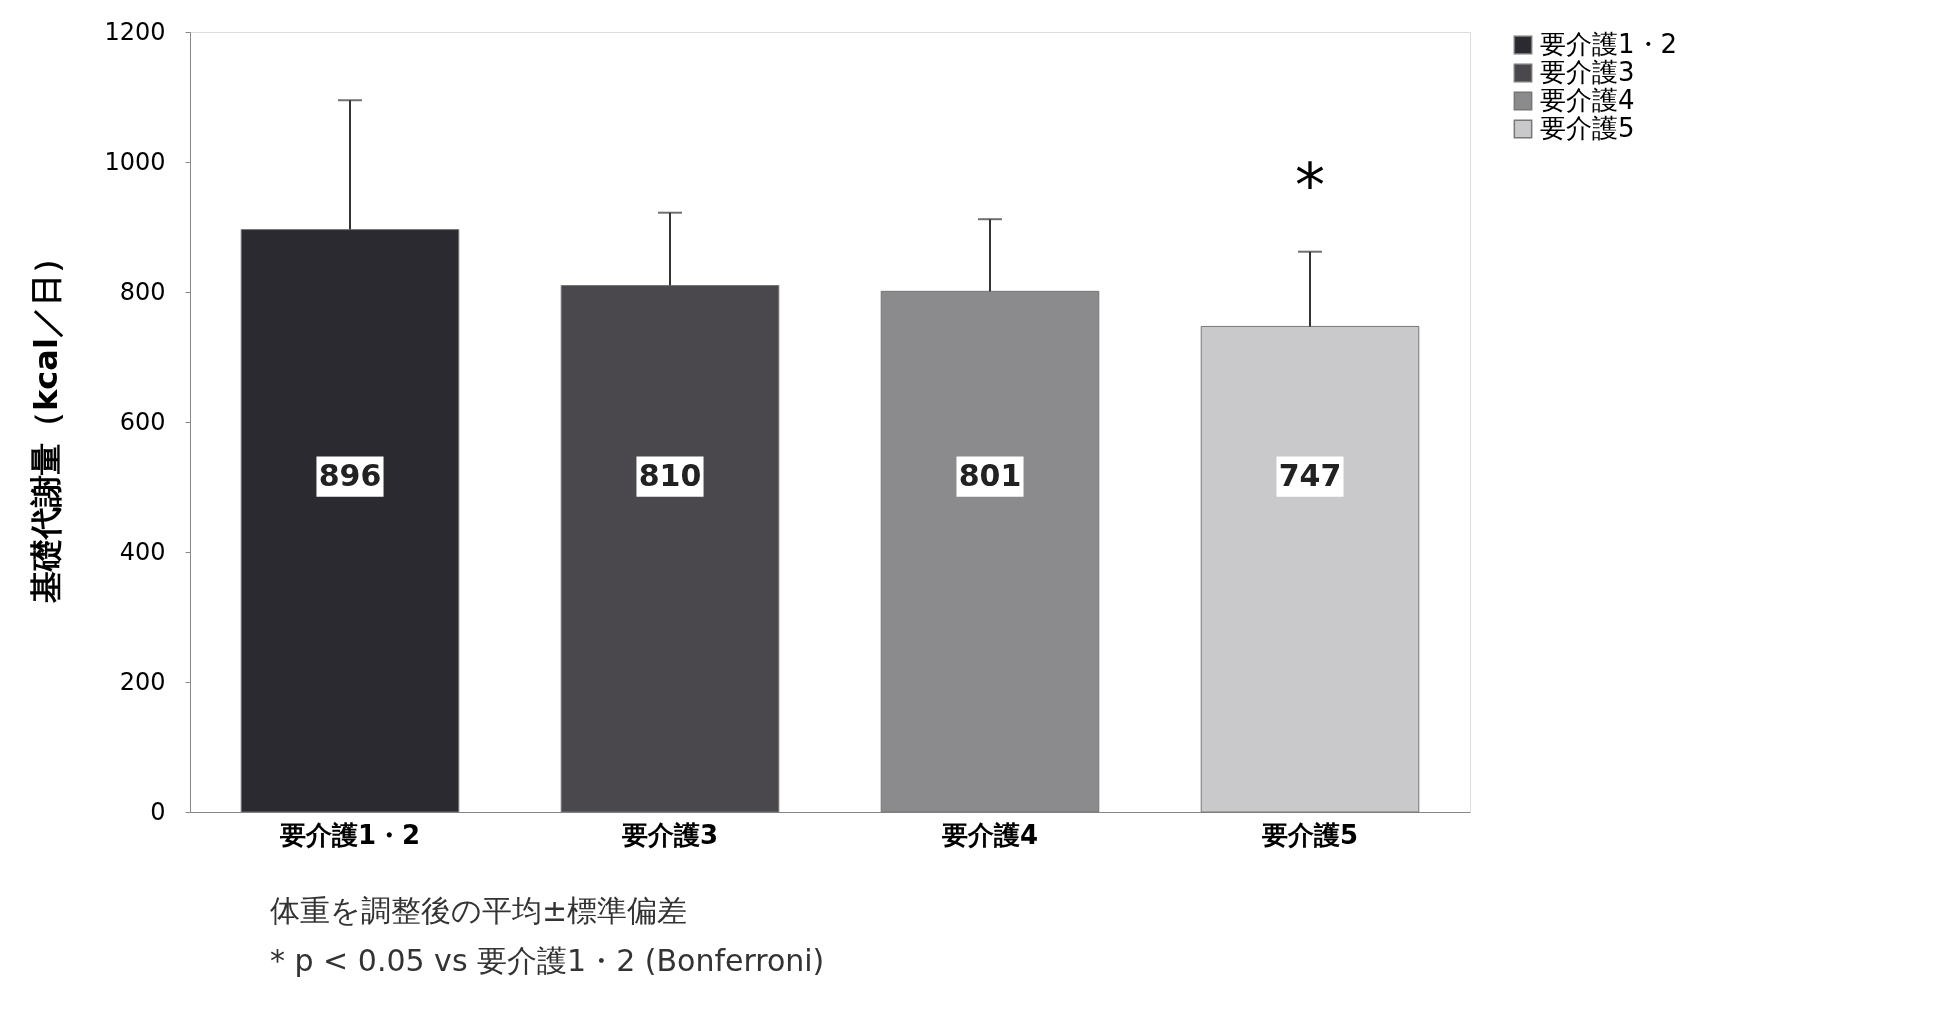 This screenshot has width=1958, height=1018. What do you see at coordinates (1609, 44) in the screenshot?
I see `legend-label: 要介護1・2` at bounding box center [1609, 44].